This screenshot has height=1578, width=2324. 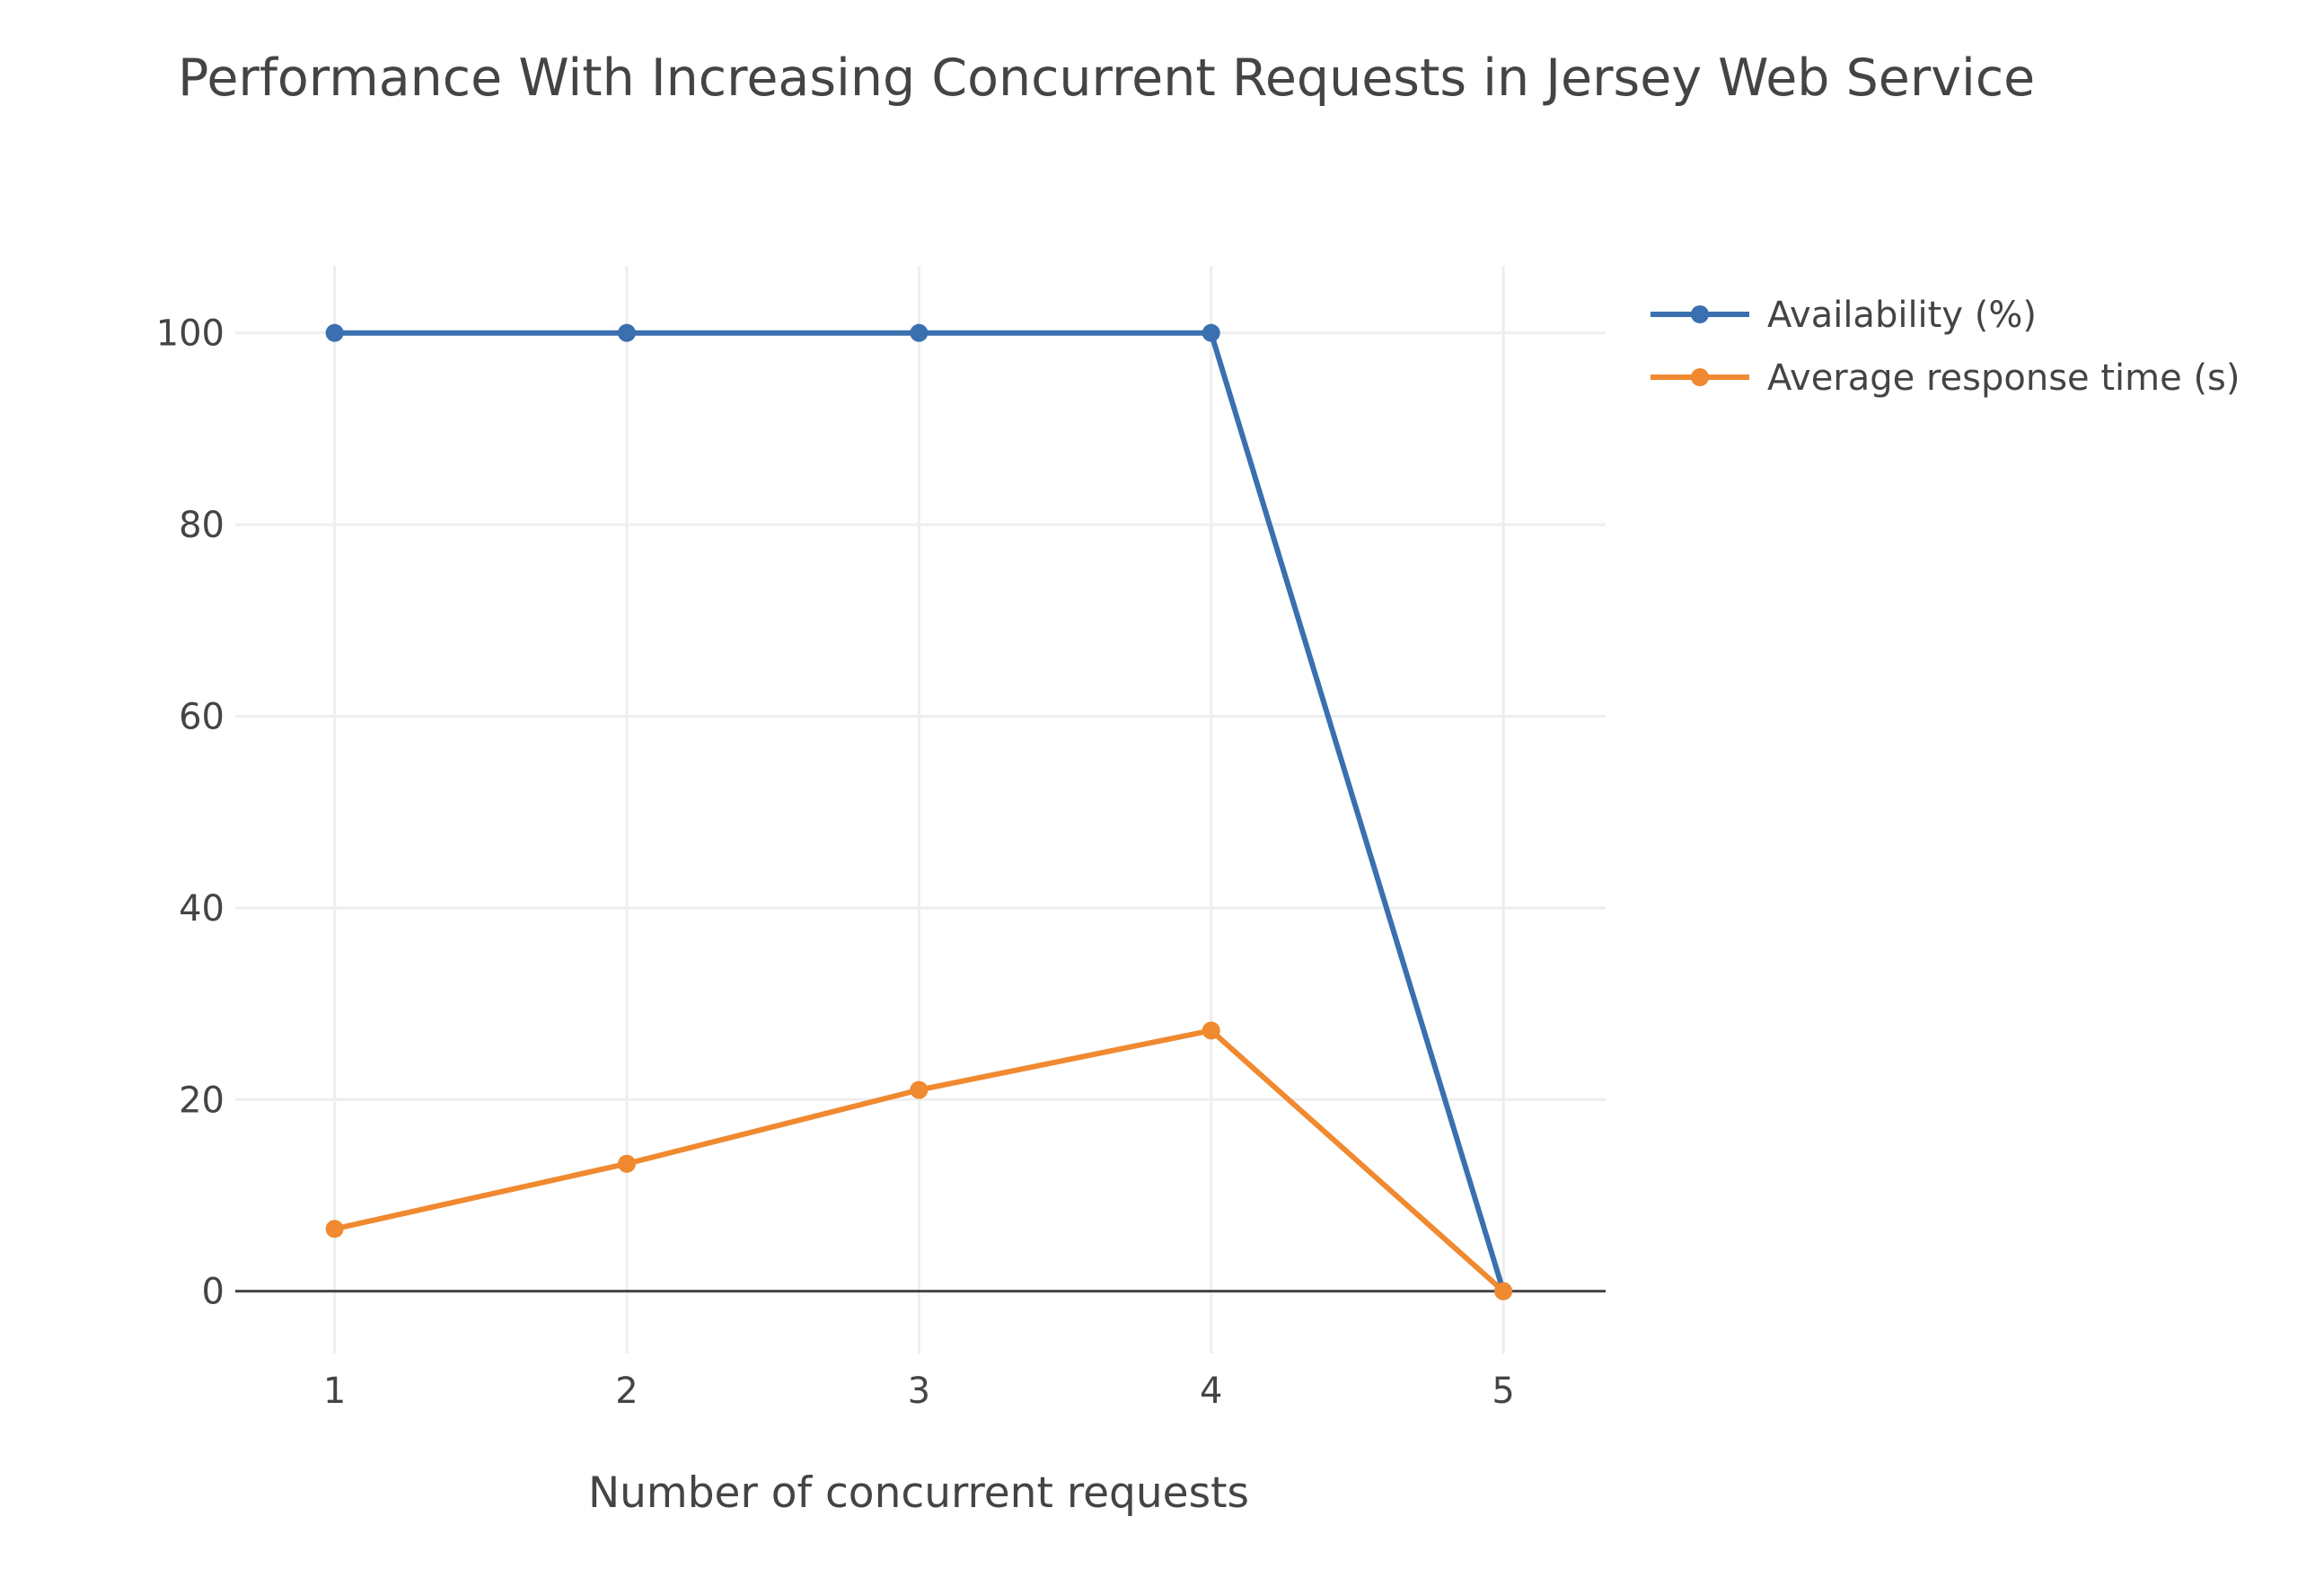 I want to click on x-tick-label: 4, so click(x=1211, y=1392).